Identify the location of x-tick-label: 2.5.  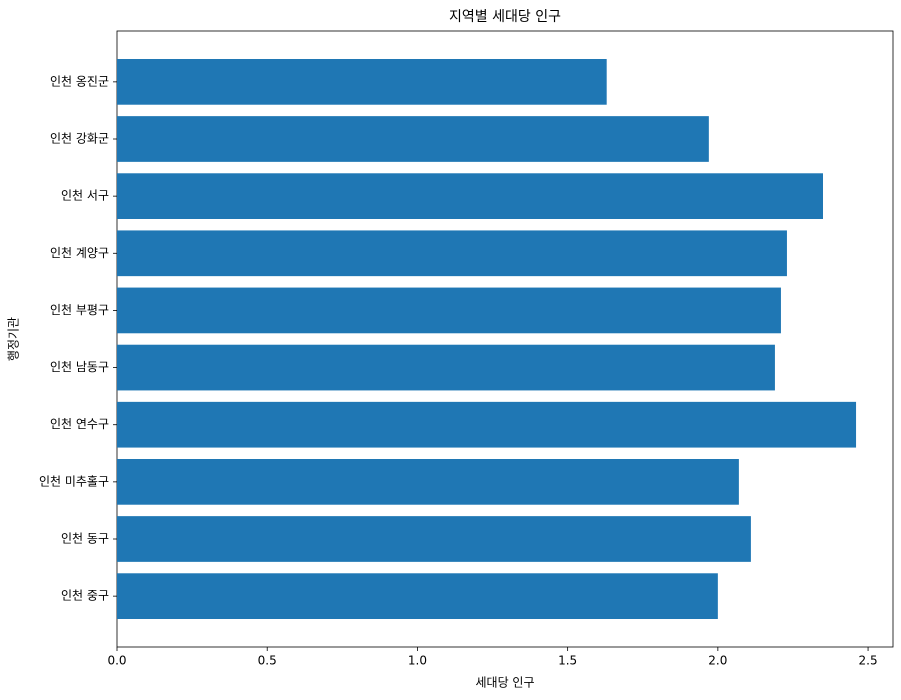
(868, 661).